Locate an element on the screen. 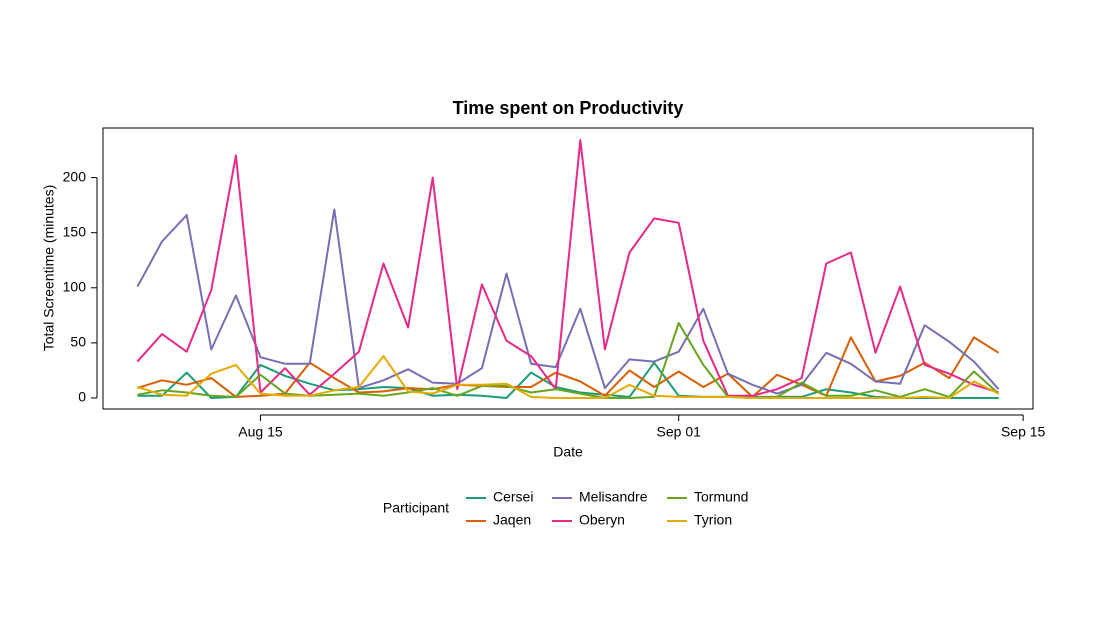 The height and width of the screenshot is (618, 1112). legend-label: Cersei is located at coordinates (513, 497).